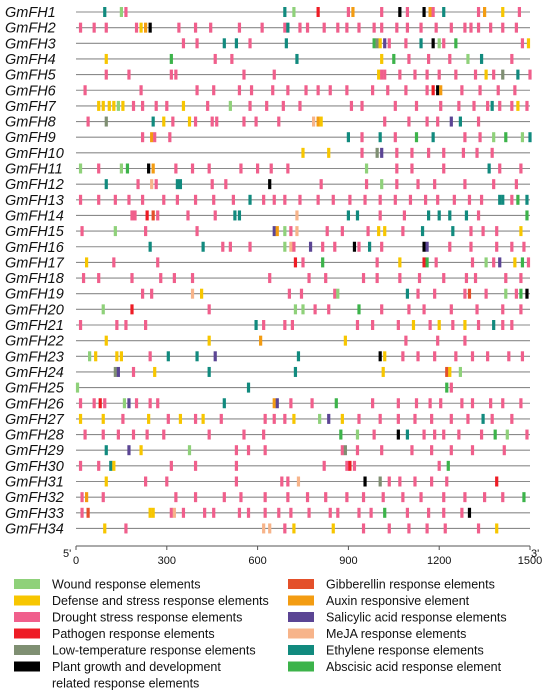 The image size is (550, 695). What do you see at coordinates (329, 418) in the screenshot?
I see `salicylic-element-box` at bounding box center [329, 418].